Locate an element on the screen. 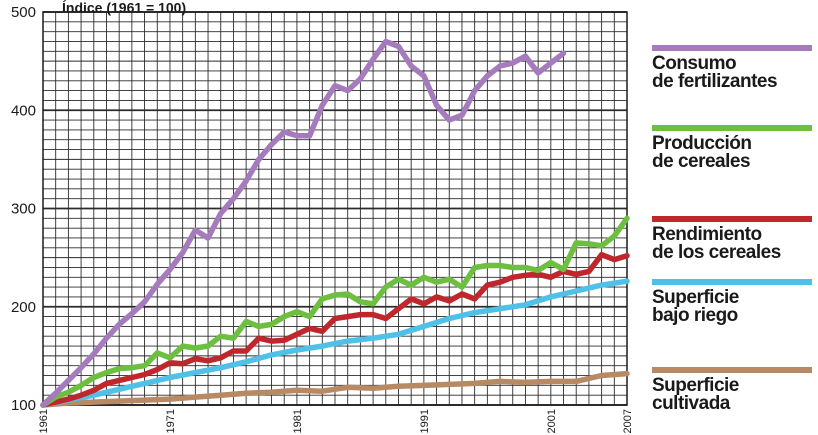 This screenshot has height=435, width=818. y-axis: 100 200 300 400 500 is located at coordinates (23, 209).